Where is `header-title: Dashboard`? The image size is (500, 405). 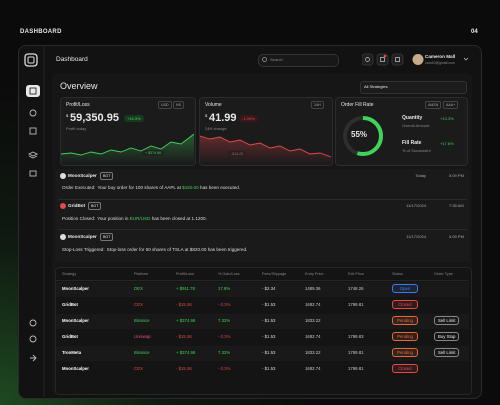
header-title: Dashboard is located at coordinates (72, 59).